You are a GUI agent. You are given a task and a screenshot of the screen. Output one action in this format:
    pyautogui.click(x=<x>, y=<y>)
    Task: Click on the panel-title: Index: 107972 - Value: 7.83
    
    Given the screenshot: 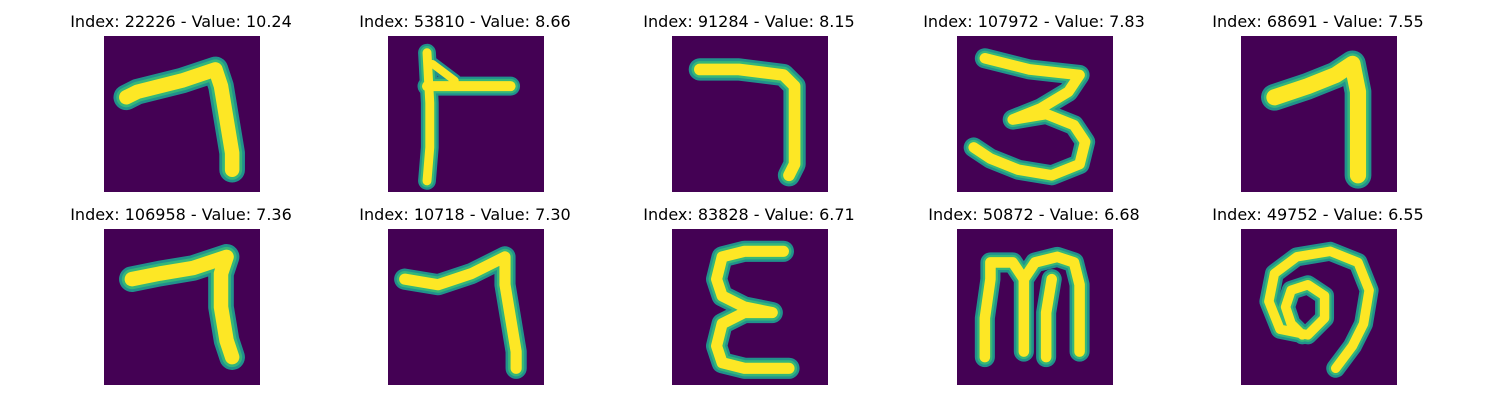 What is the action you would take?
    pyautogui.click(x=1034, y=21)
    